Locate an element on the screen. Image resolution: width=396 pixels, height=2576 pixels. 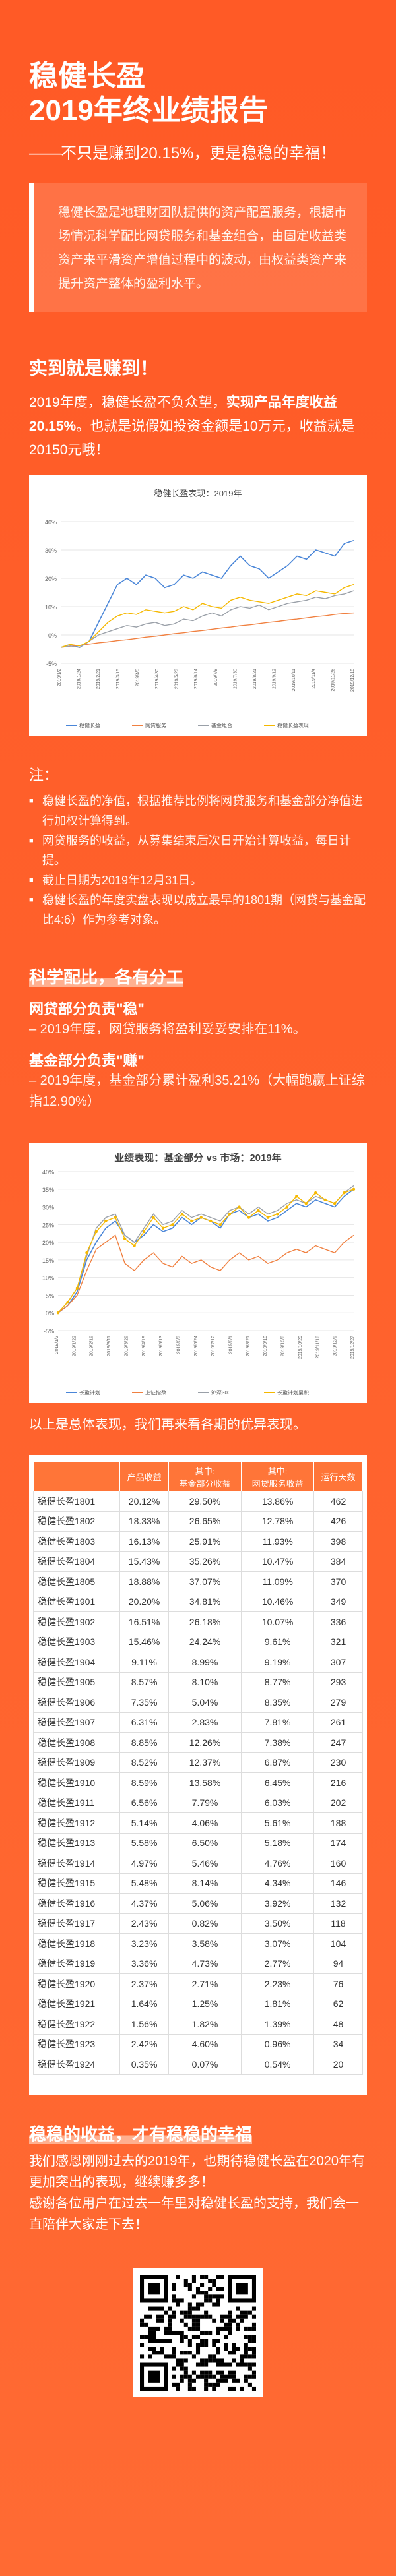
table-cell: 1.82% is located at coordinates (205, 2025).